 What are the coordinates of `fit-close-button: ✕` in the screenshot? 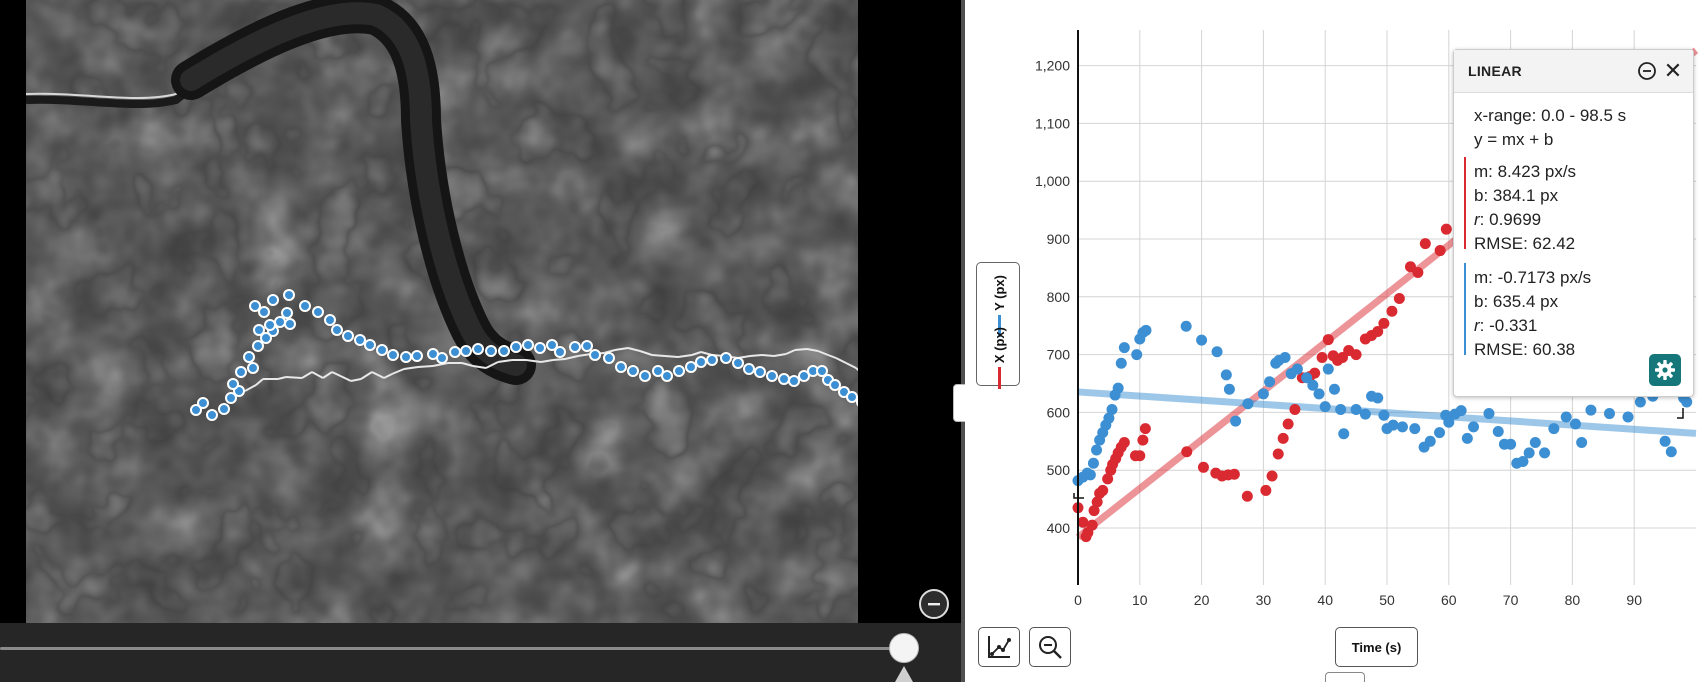 It's located at (1673, 71).